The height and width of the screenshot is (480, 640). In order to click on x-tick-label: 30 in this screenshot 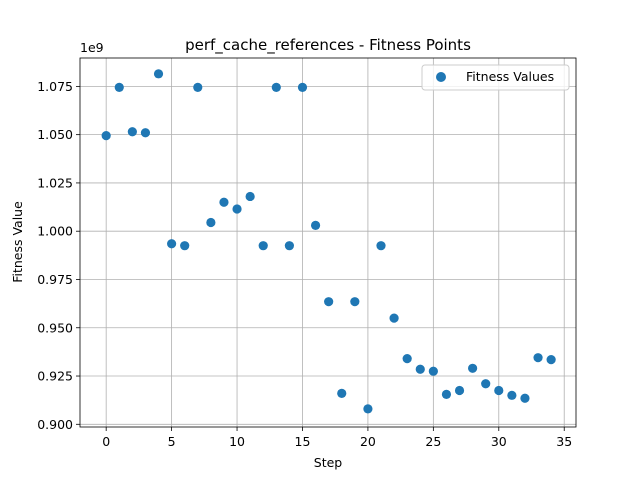, I will do `click(499, 441)`.